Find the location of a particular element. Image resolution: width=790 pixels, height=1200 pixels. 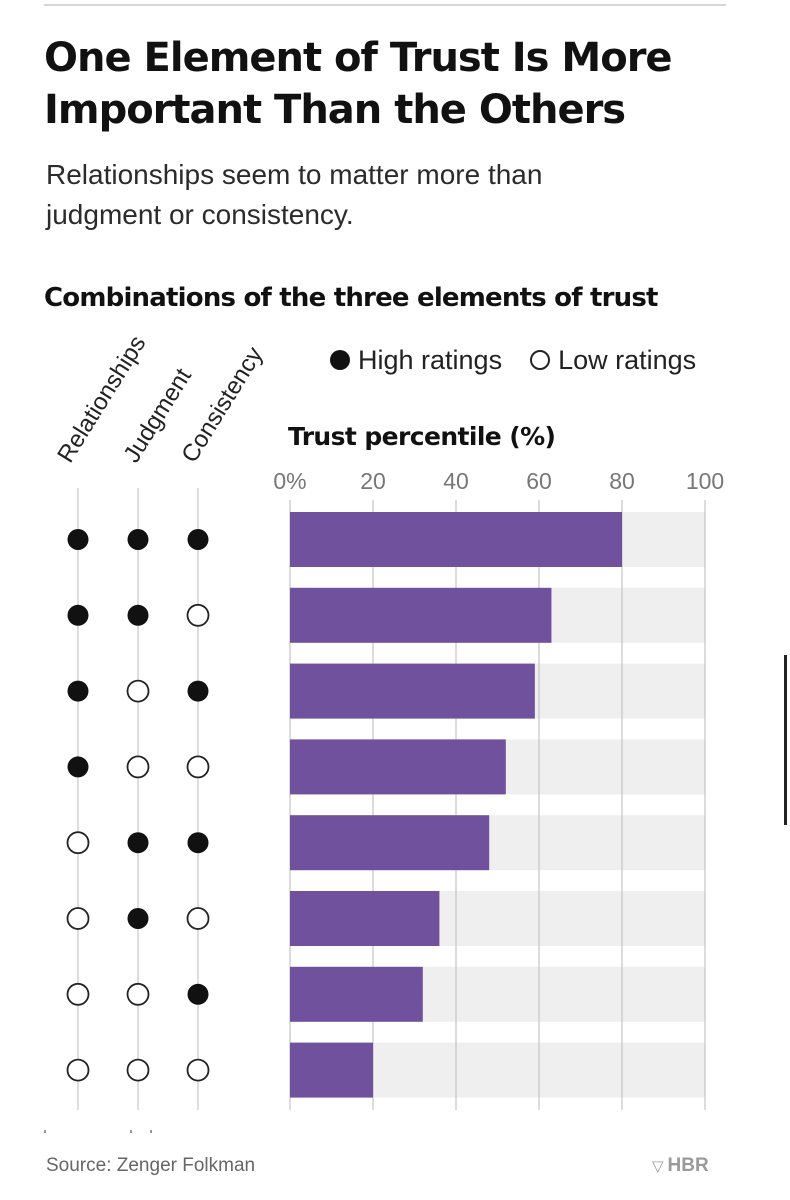

x-tick-label: 100 is located at coordinates (705, 481).